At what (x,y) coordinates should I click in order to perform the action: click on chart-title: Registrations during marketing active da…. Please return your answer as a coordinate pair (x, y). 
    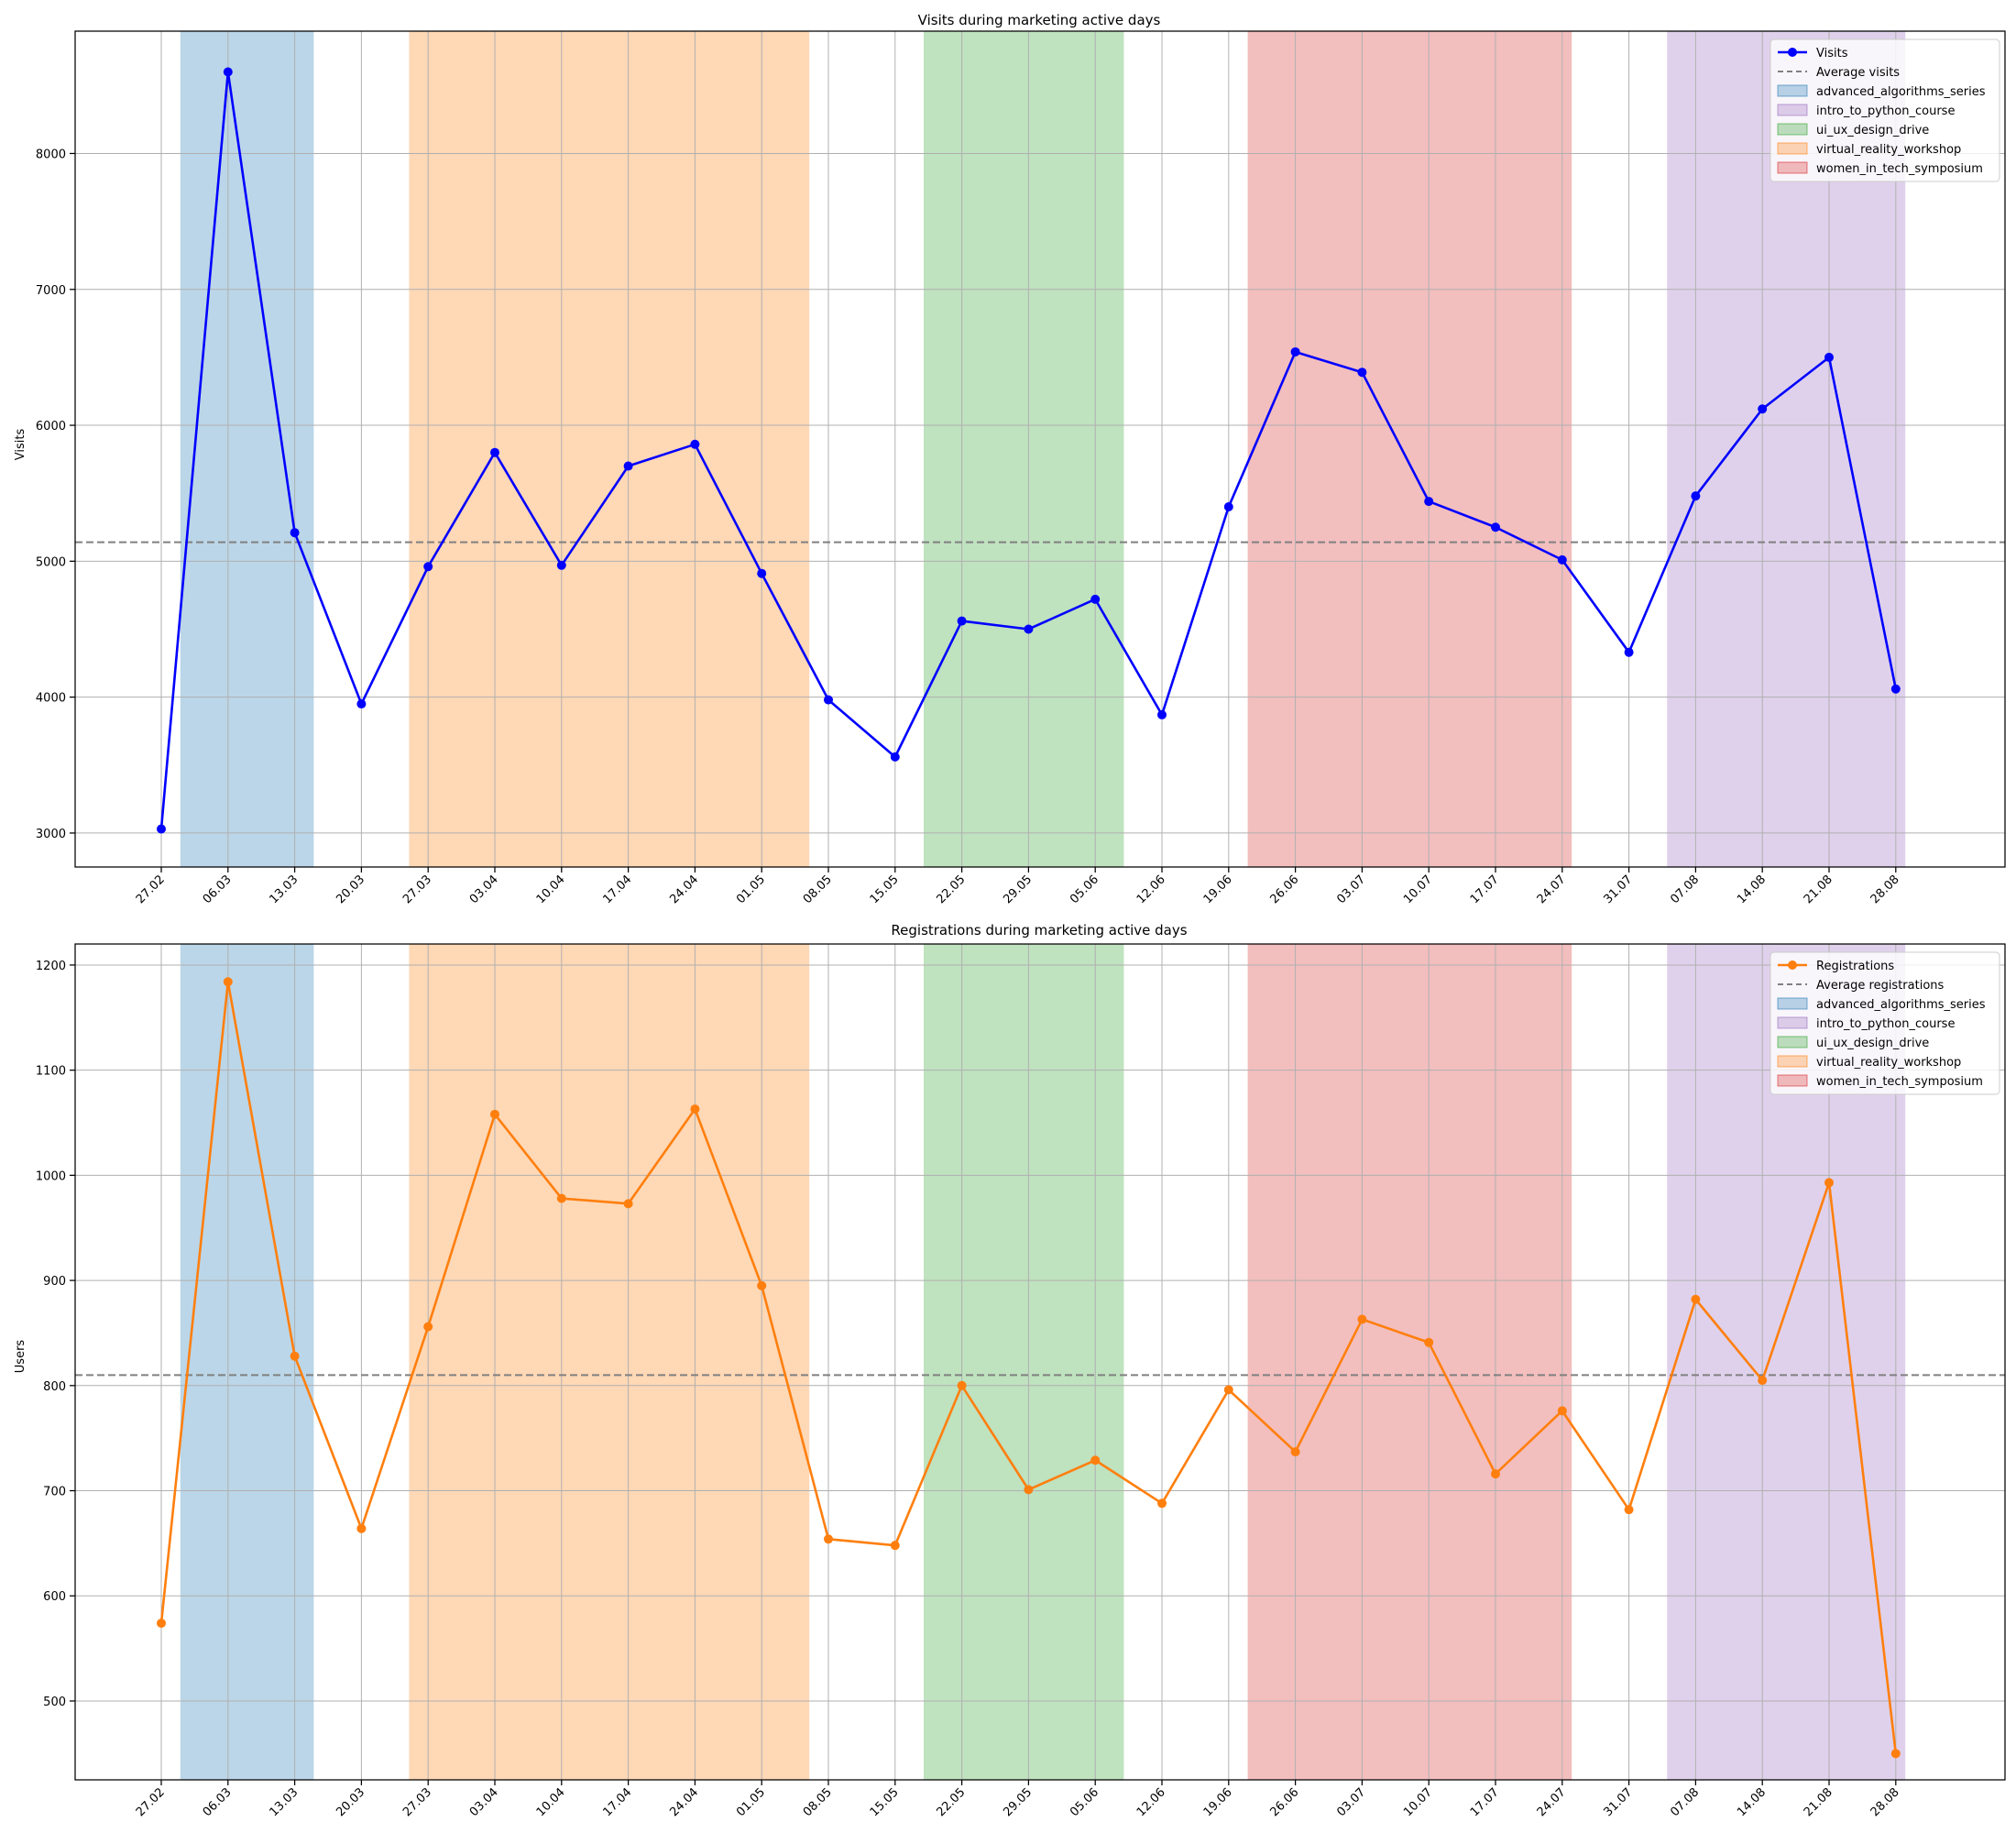
    Looking at the image, I should click on (1039, 930).